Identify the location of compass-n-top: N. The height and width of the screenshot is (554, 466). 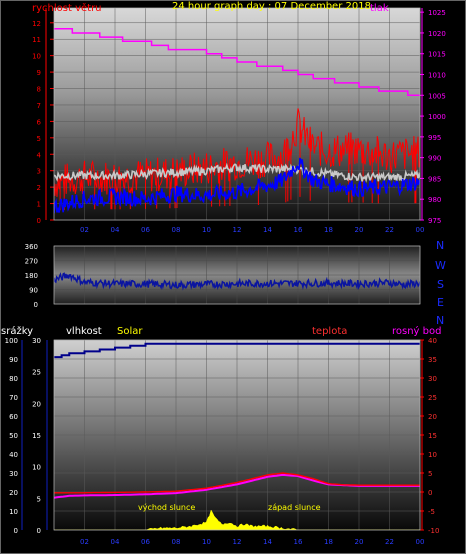
(440, 245).